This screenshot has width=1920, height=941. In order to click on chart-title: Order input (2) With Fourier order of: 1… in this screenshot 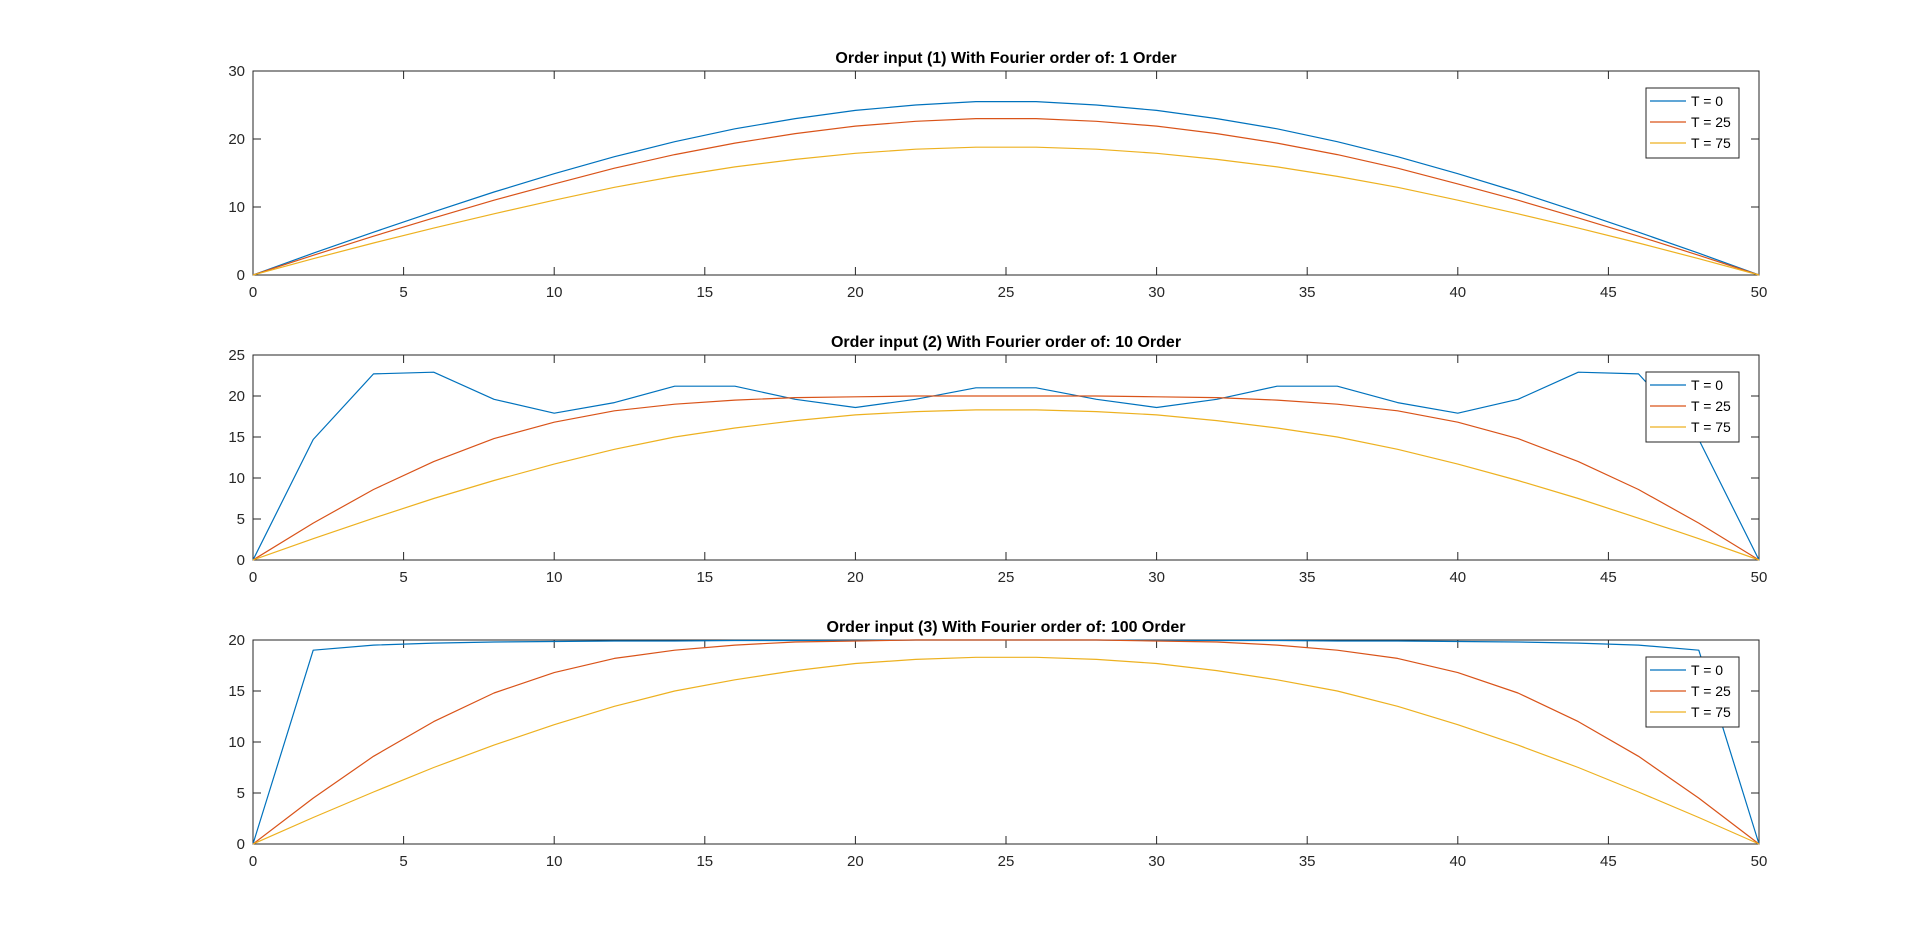, I will do `click(1006, 342)`.